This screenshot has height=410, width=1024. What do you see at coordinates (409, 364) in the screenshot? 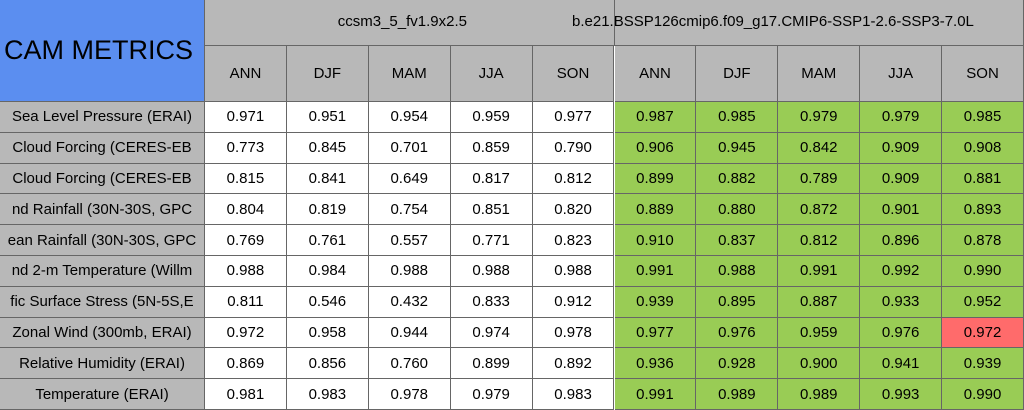
I see `cell: 0.760` at bounding box center [409, 364].